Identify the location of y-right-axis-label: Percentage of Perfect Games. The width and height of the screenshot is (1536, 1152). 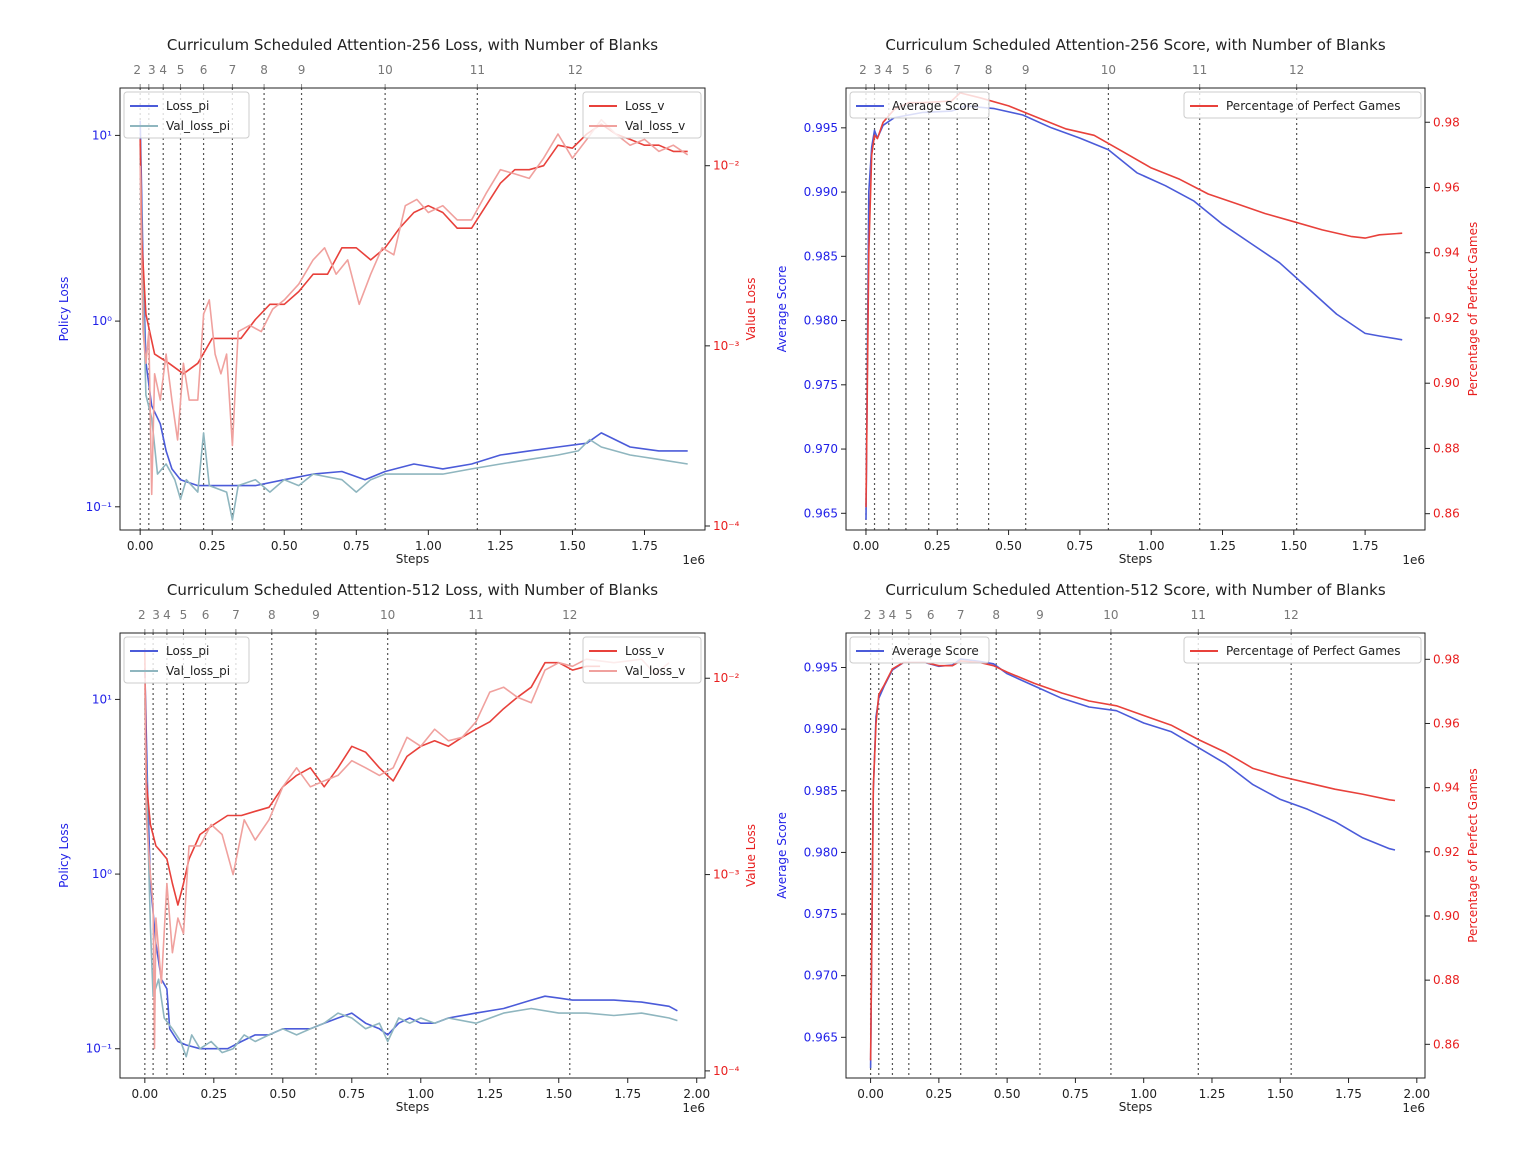
(1473, 309).